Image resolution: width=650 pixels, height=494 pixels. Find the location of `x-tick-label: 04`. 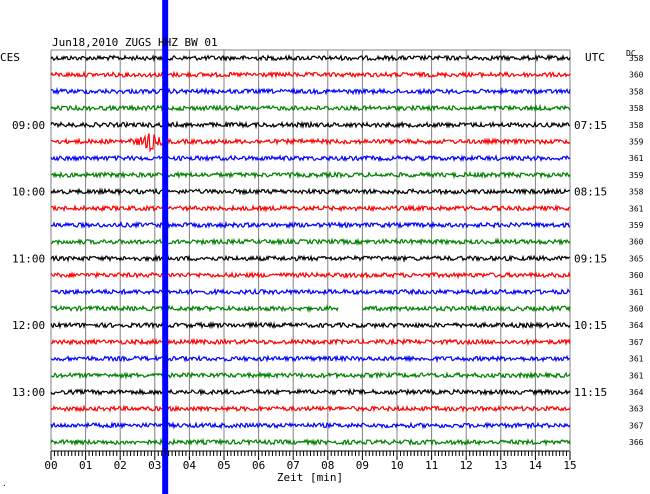

x-tick-label: 04 is located at coordinates (190, 465).